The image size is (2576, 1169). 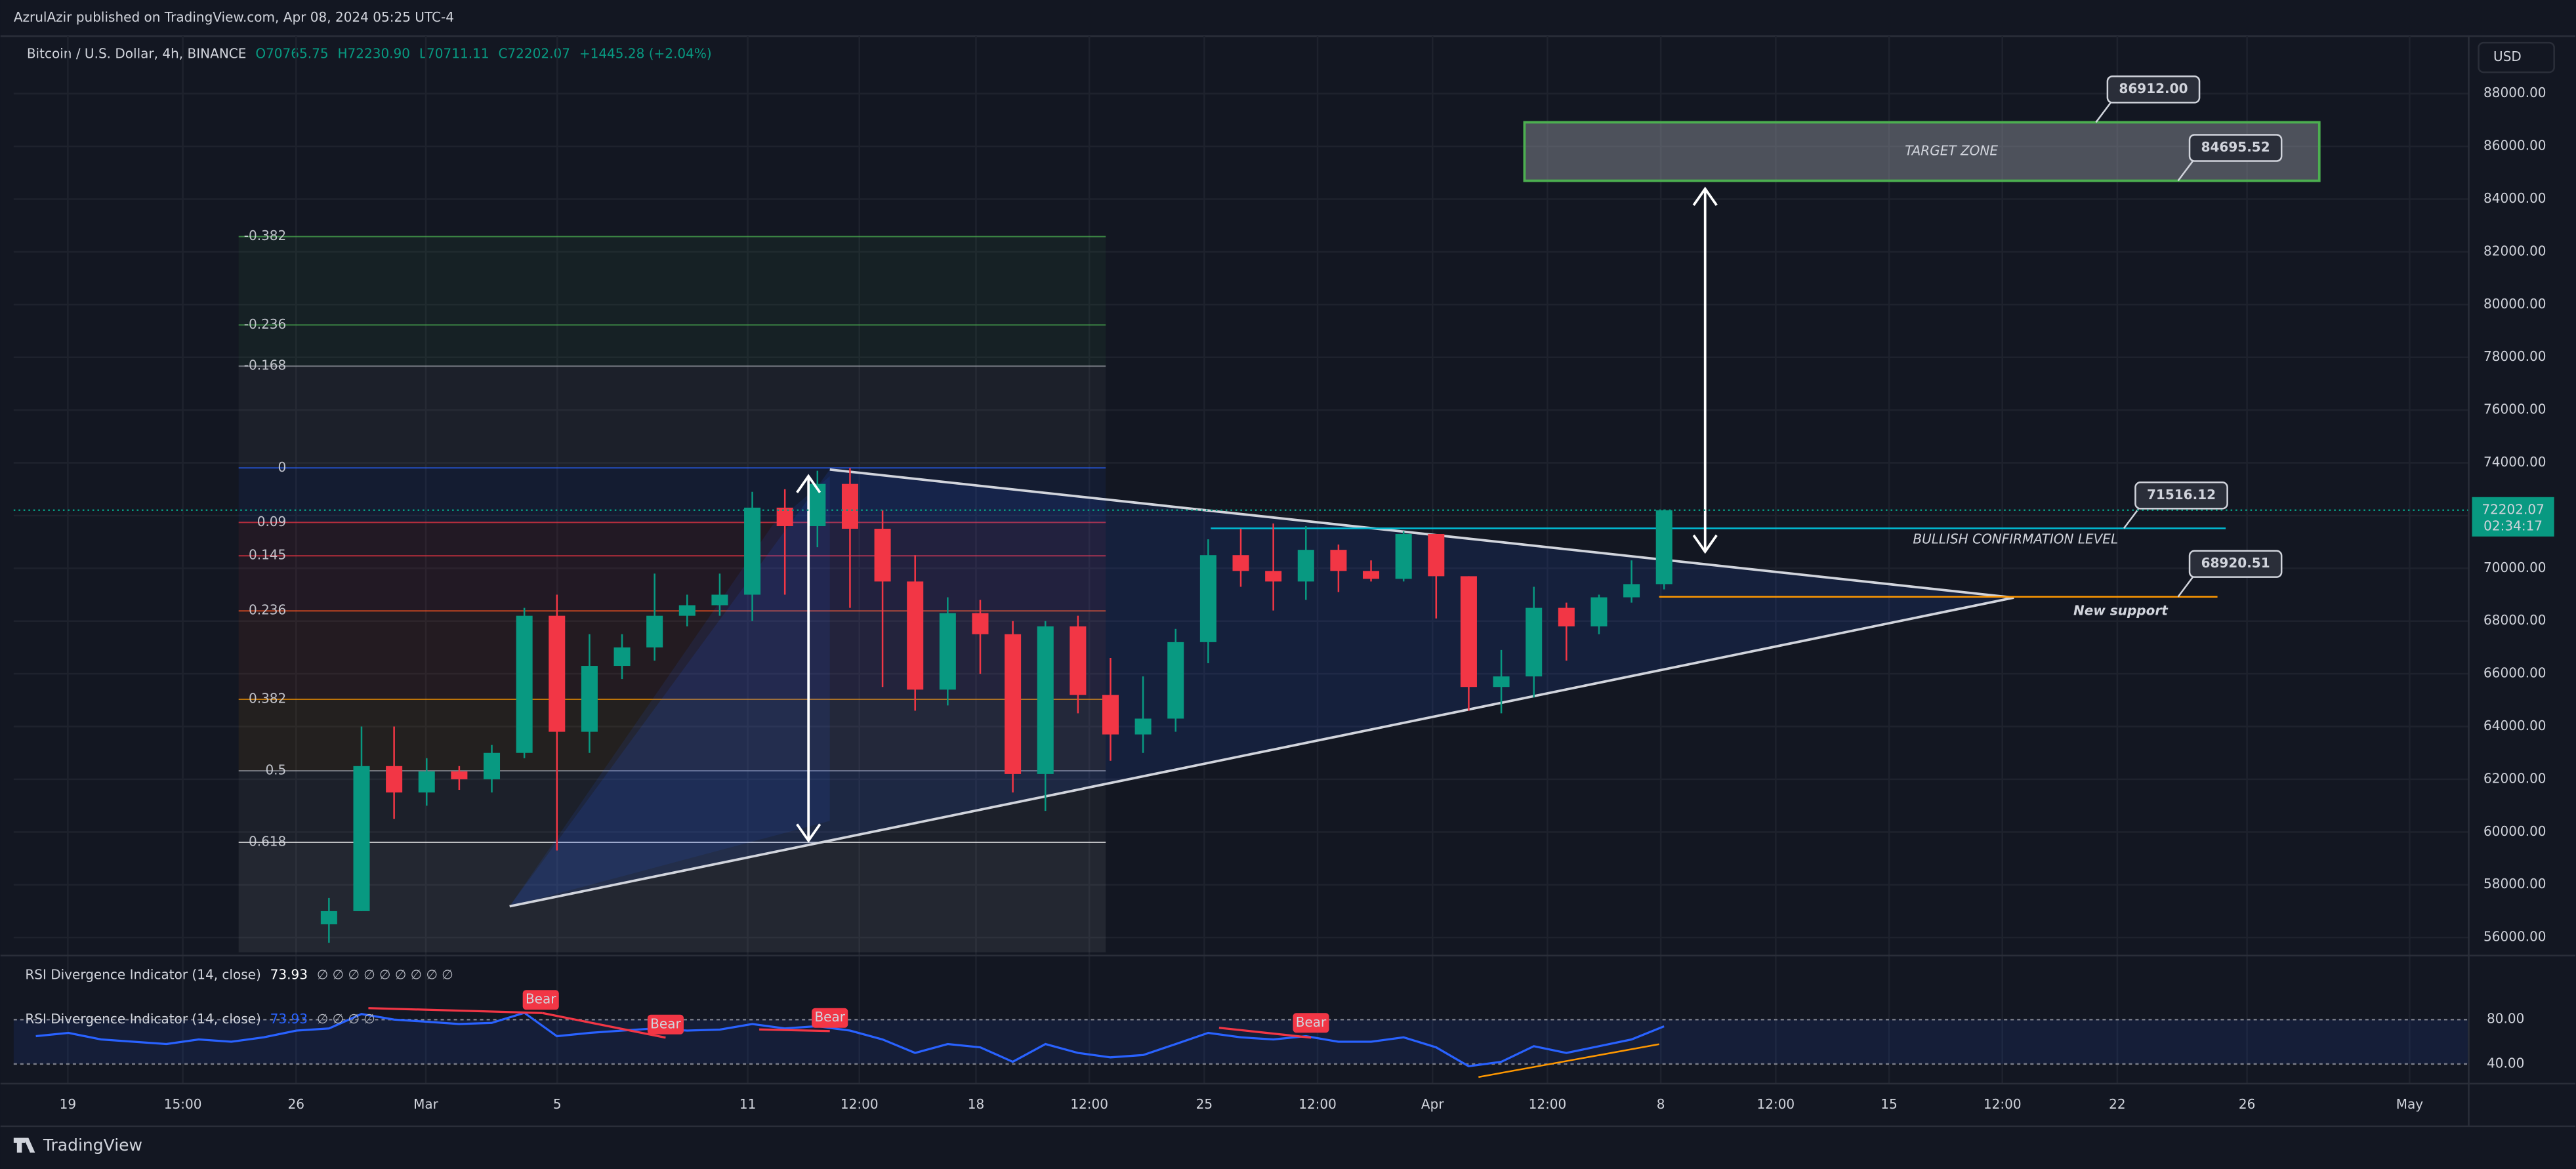 What do you see at coordinates (2505, 1063) in the screenshot?
I see `rsi-tick-label: 40.00` at bounding box center [2505, 1063].